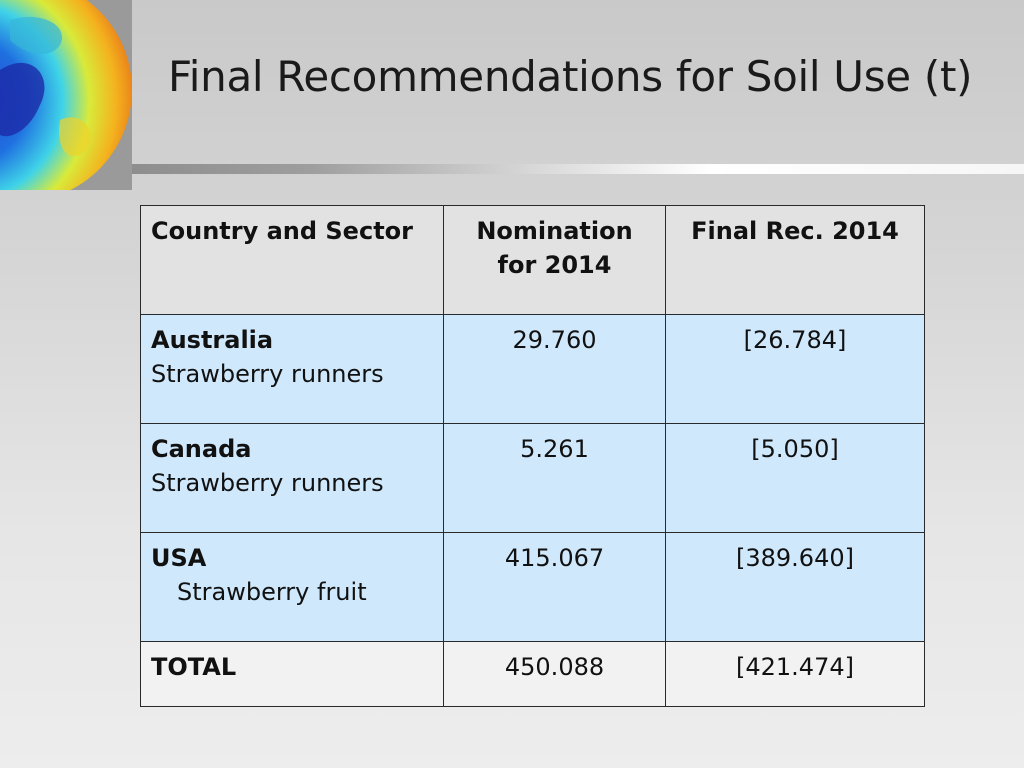  I want to click on header-final-rec: Final Rec. 2014, so click(795, 260).